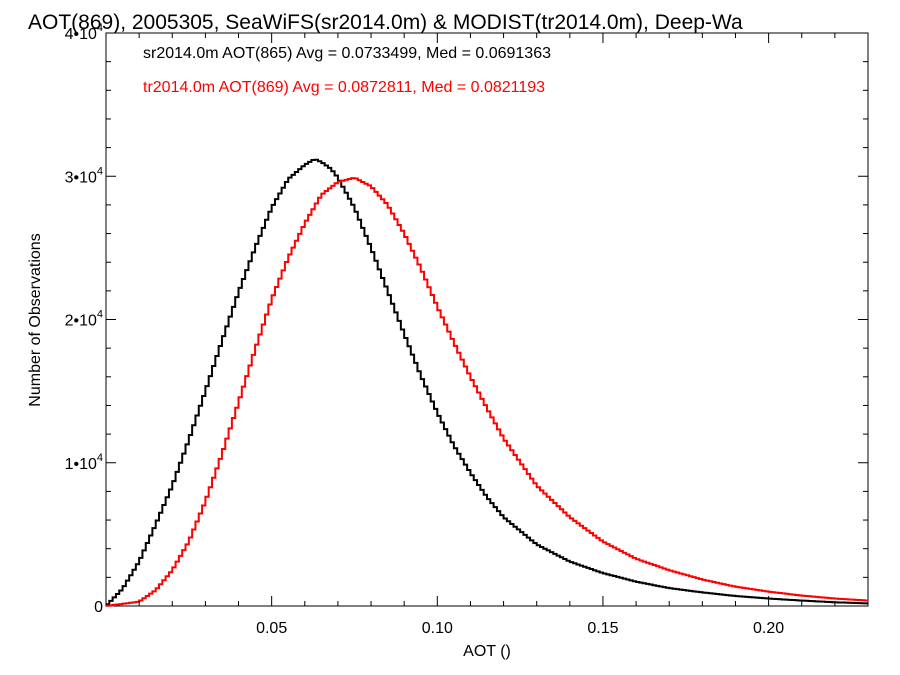 The image size is (900, 675). Describe the element at coordinates (35, 319) in the screenshot. I see `y-axis-label: Number of Observations` at that location.